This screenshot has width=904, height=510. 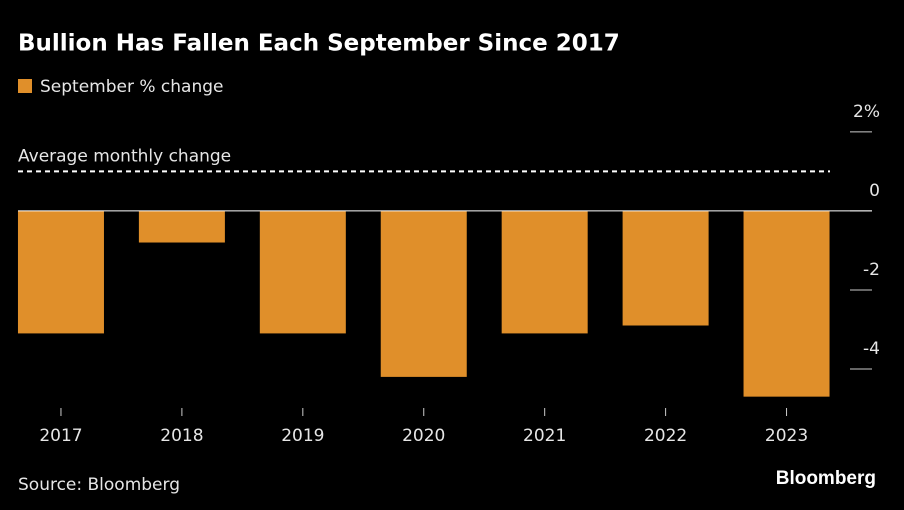 What do you see at coordinates (302, 436) in the screenshot?
I see `x-tick-label: 2019` at bounding box center [302, 436].